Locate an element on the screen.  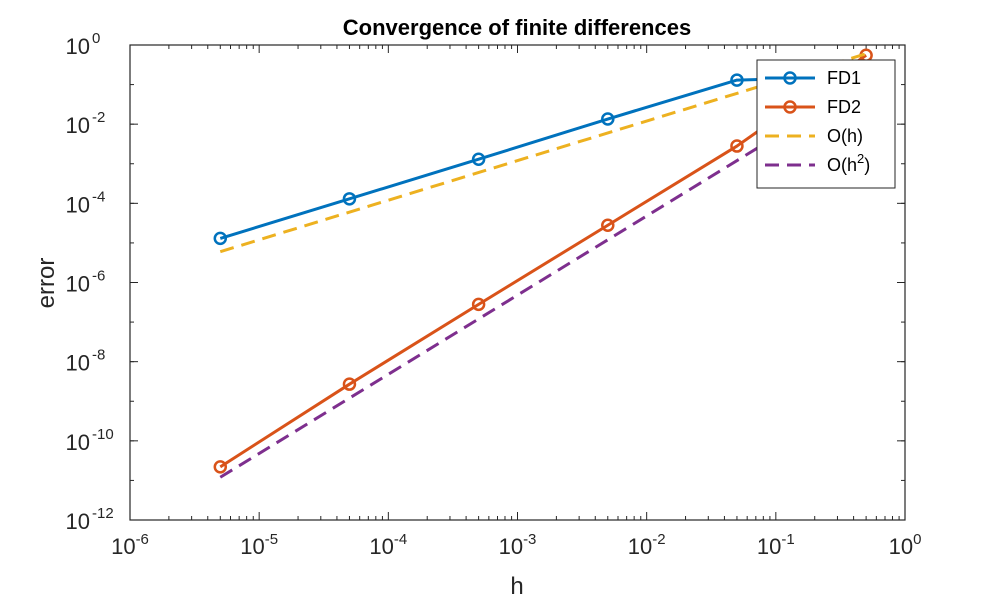
legend-label-text: FD1 is located at coordinates (844, 78).